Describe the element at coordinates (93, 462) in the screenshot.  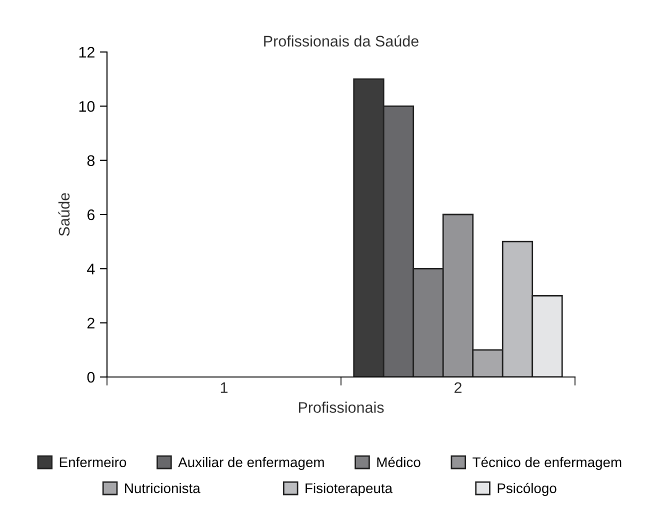
I see `legend-label: Enfermeiro` at that location.